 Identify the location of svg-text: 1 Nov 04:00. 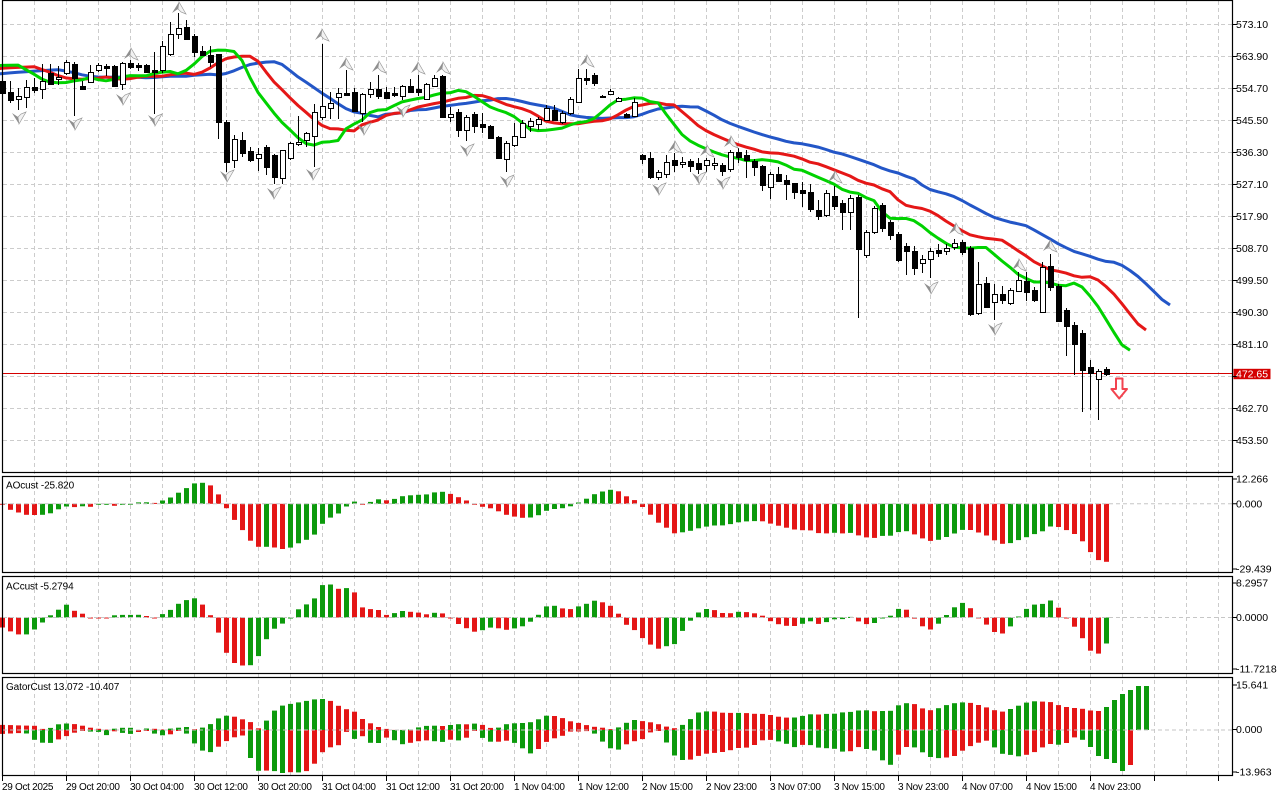
(539, 787).